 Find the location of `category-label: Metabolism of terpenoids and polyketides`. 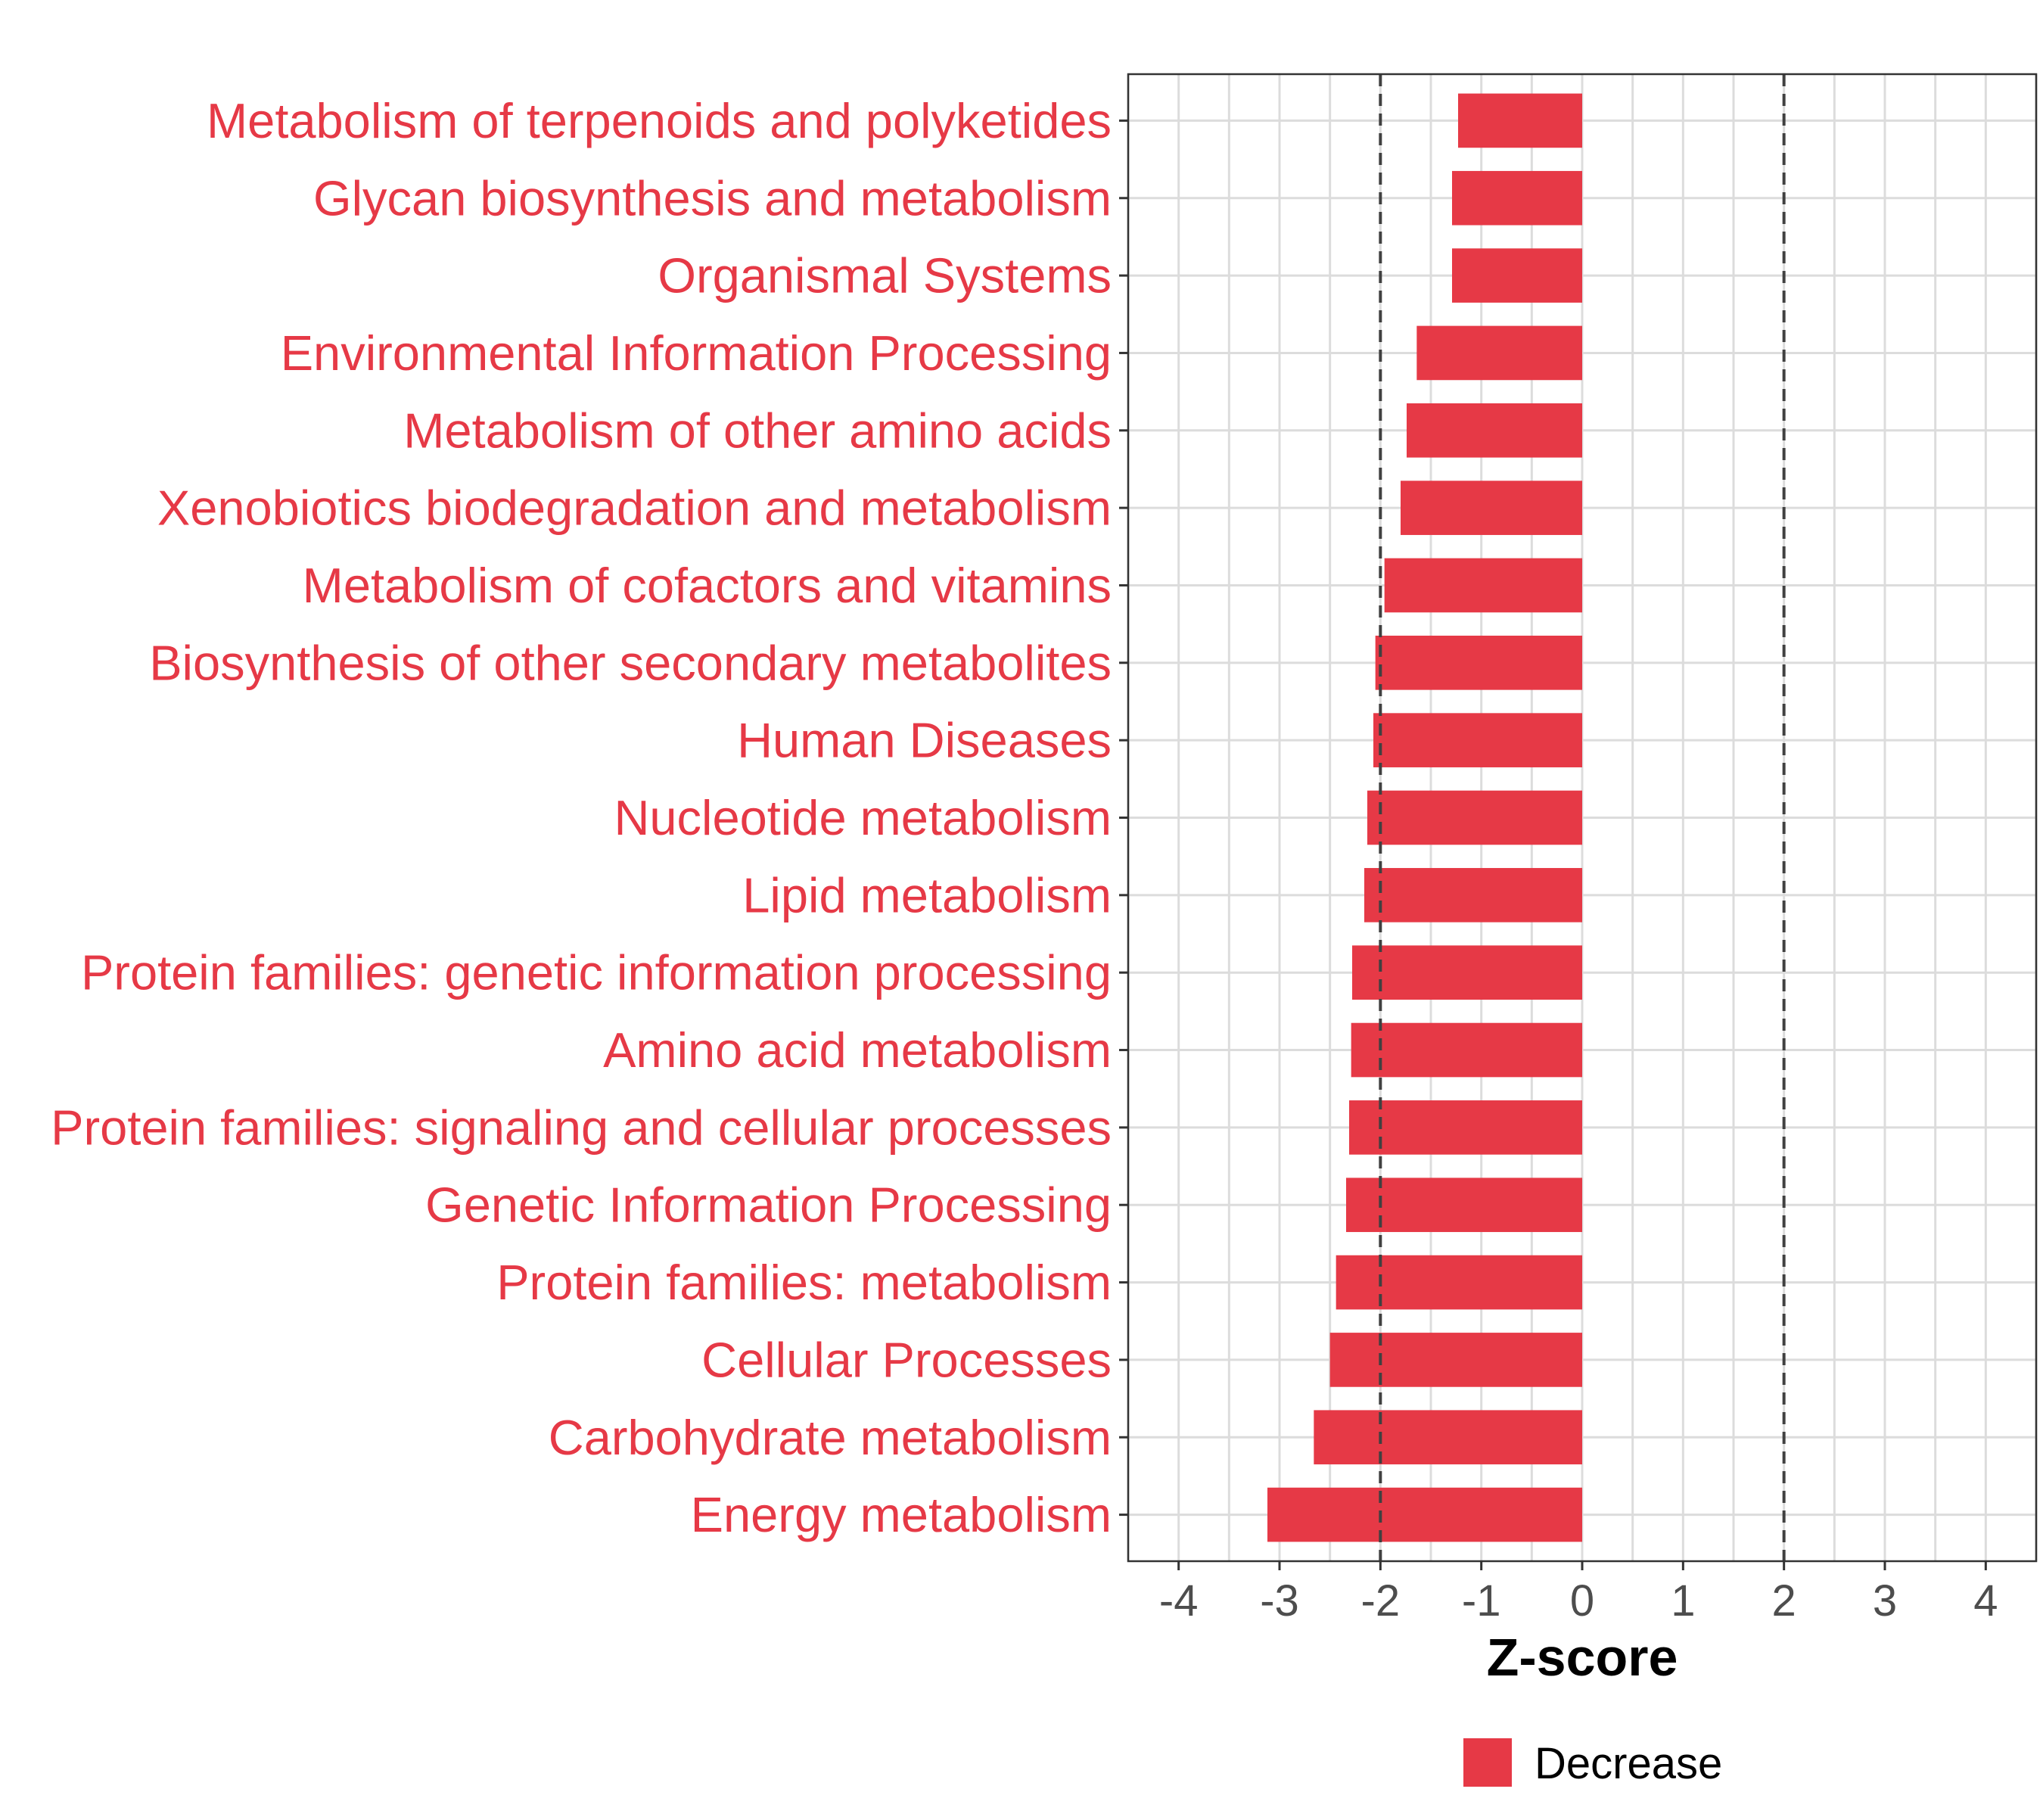

category-label: Metabolism of terpenoids and polyketides is located at coordinates (660, 121).